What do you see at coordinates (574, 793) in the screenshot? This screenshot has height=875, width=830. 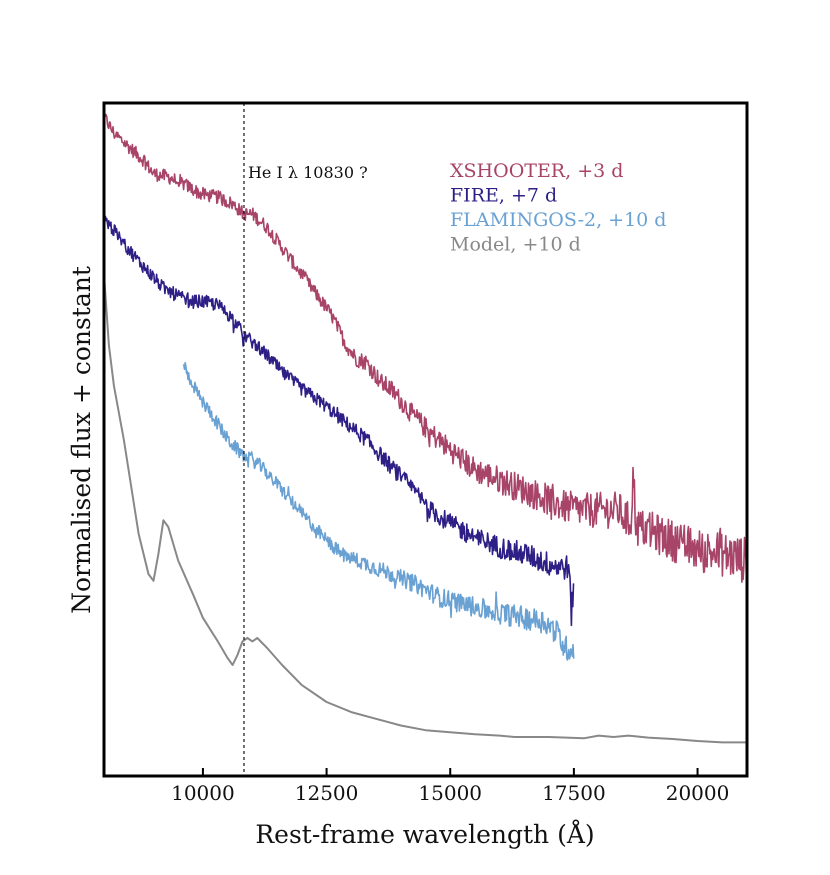 I see `x-tick-label: 17500` at bounding box center [574, 793].